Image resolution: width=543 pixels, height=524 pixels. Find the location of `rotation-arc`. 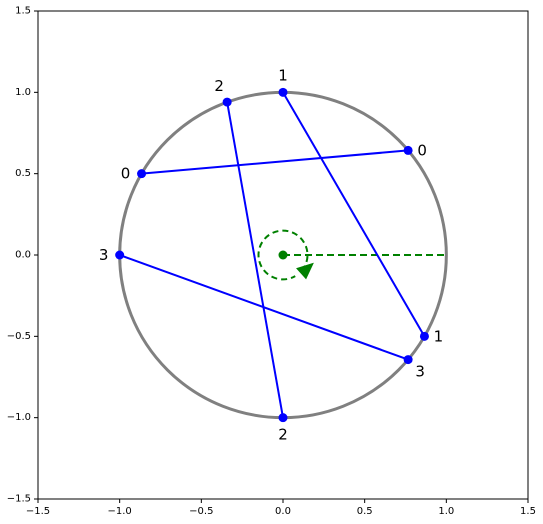

rotation-arc is located at coordinates (283, 255).